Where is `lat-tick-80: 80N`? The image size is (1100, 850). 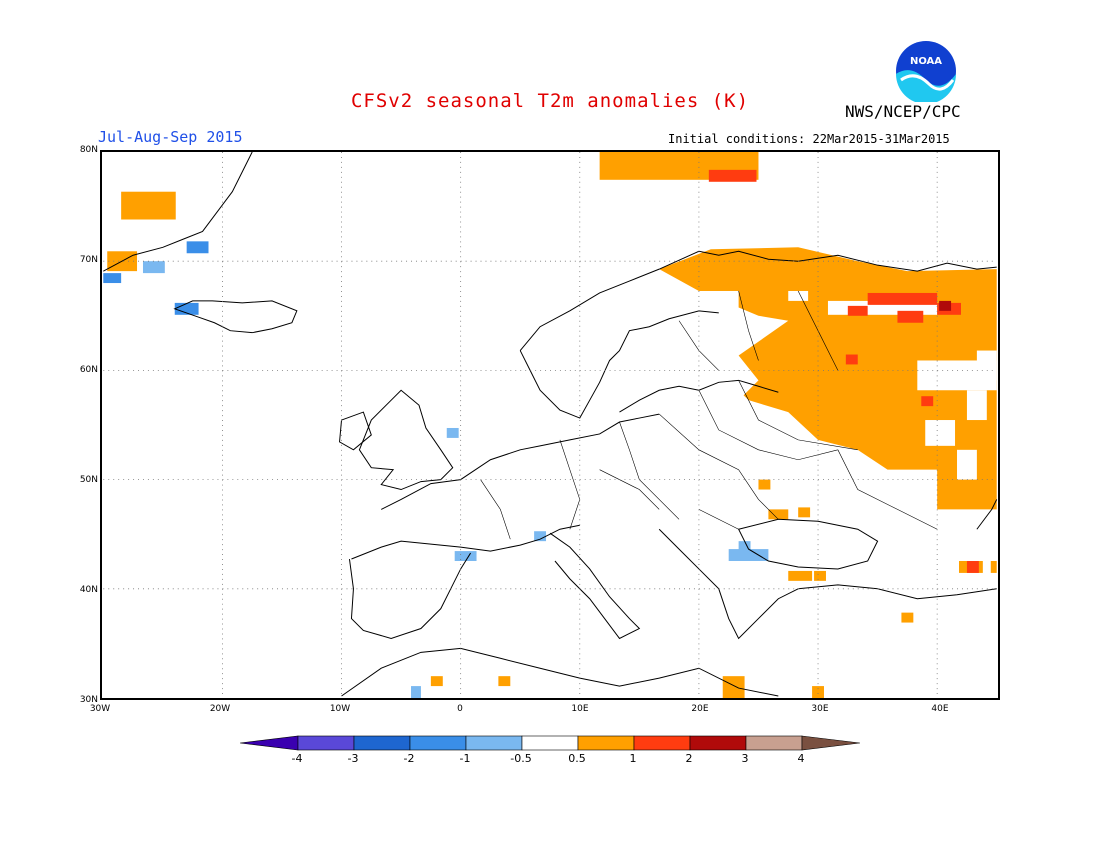
lat-tick-80: 80N is located at coordinates (88, 150).